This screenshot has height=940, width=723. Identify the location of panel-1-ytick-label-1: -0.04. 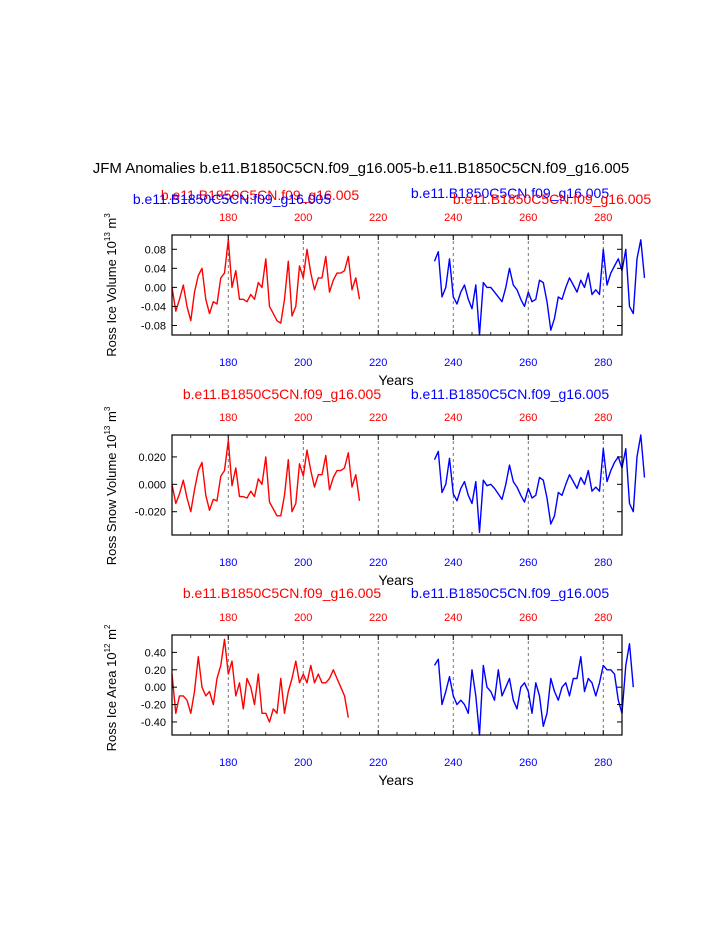
(153, 307).